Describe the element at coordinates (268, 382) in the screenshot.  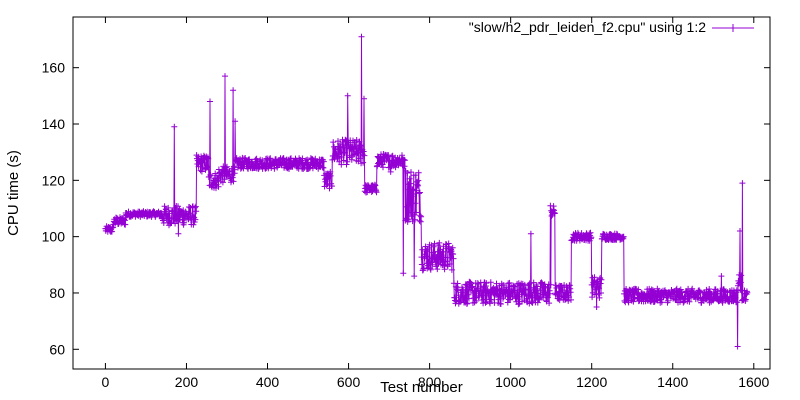
I see `x-tick-label: 400` at that location.